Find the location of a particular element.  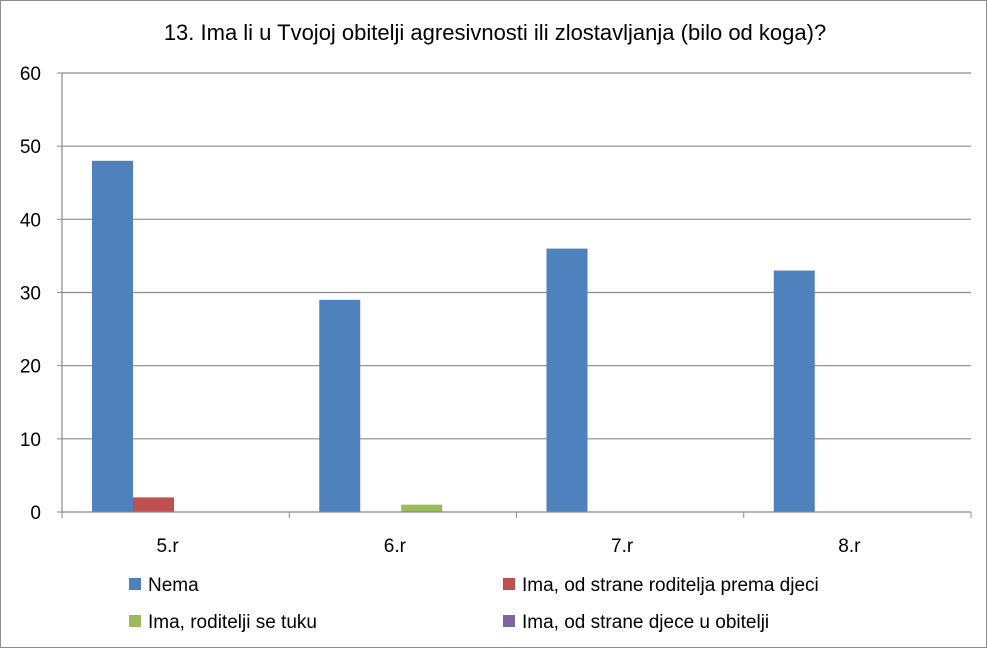

legend-label: Ima, roditelji se tuku is located at coordinates (232, 622).